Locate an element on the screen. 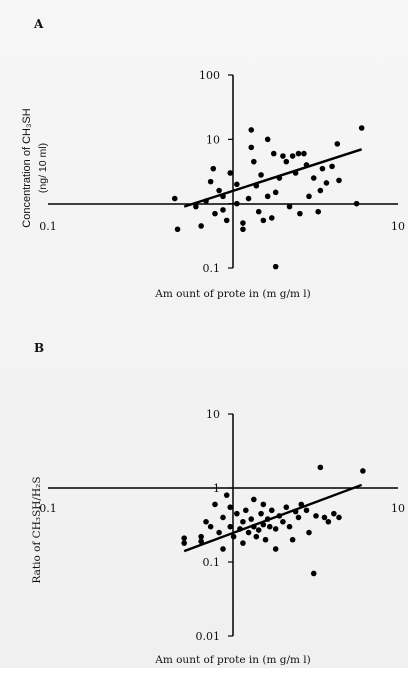  panel-a-label: A is located at coordinates (38, 24).